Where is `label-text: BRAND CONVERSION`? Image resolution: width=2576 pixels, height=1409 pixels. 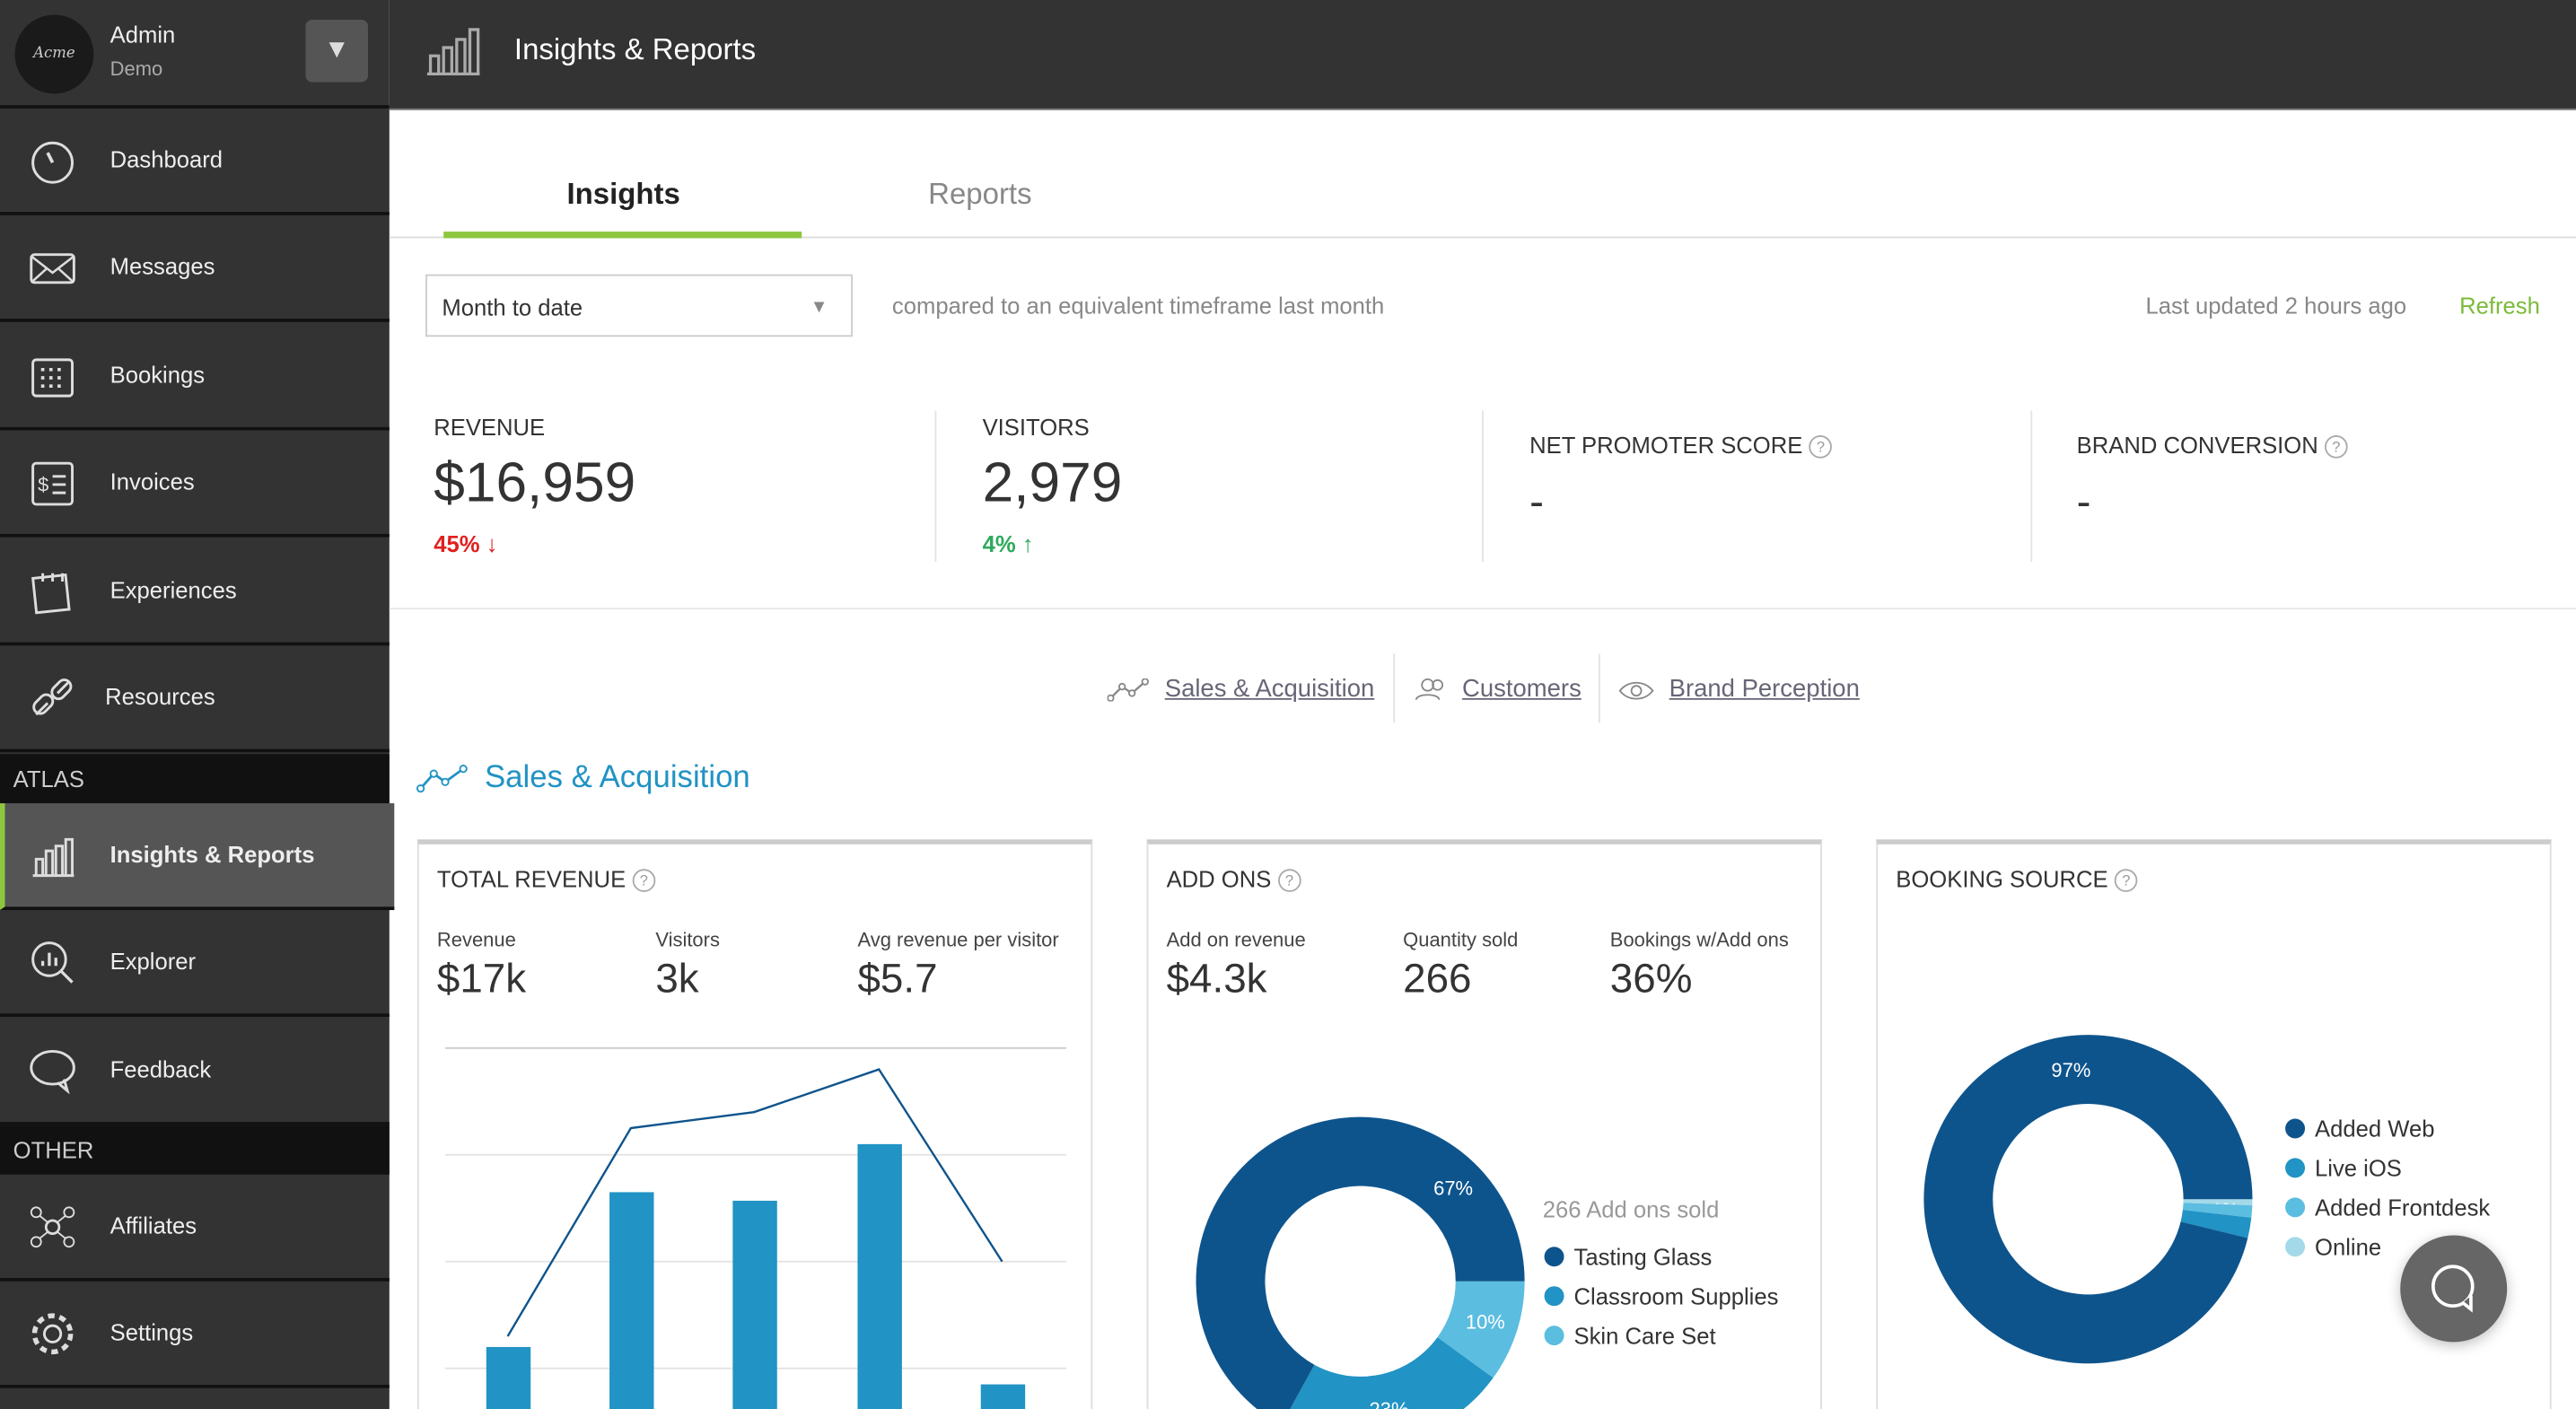
label-text: BRAND CONVERSION is located at coordinates (2197, 445).